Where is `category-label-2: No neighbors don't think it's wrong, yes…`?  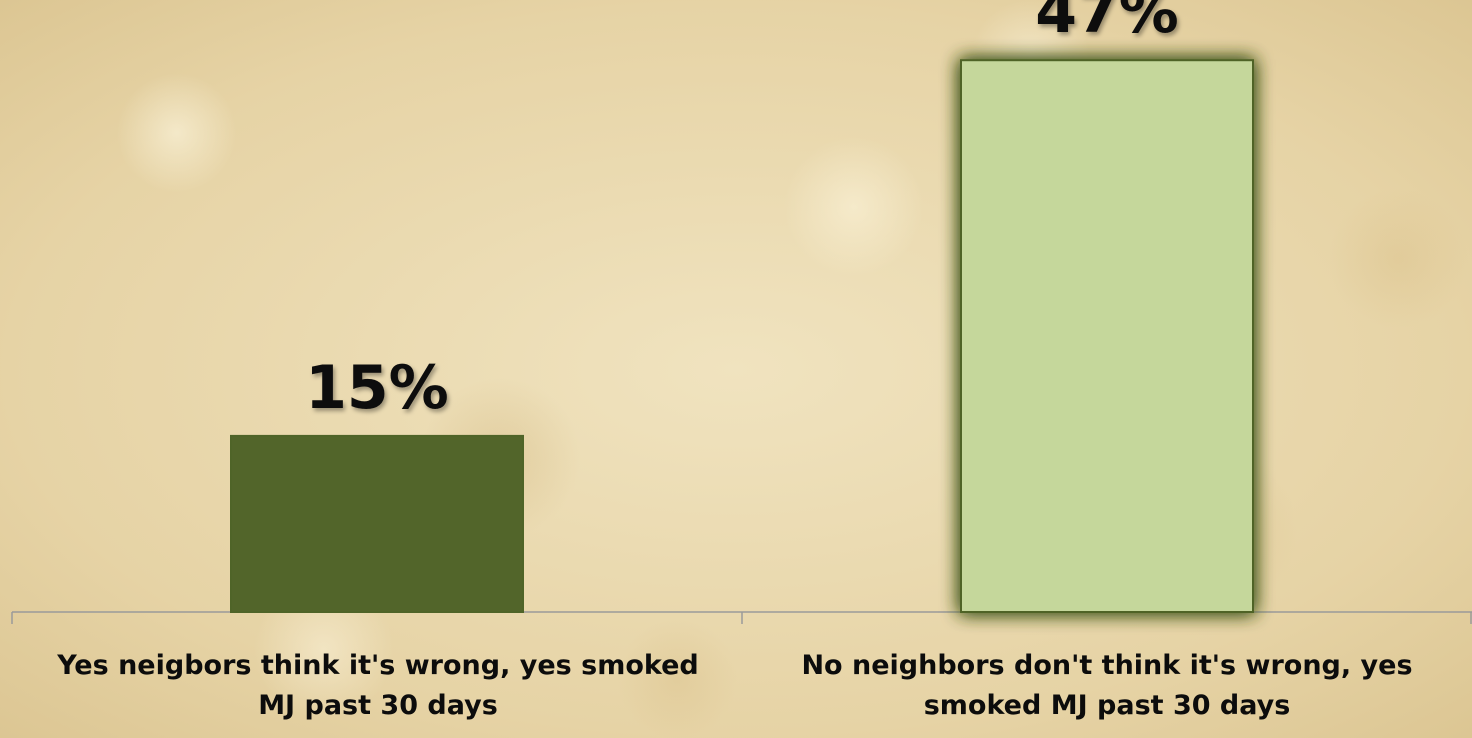
category-label-2: No neighbors don't think it's wrong, yes… is located at coordinates (1107, 685).